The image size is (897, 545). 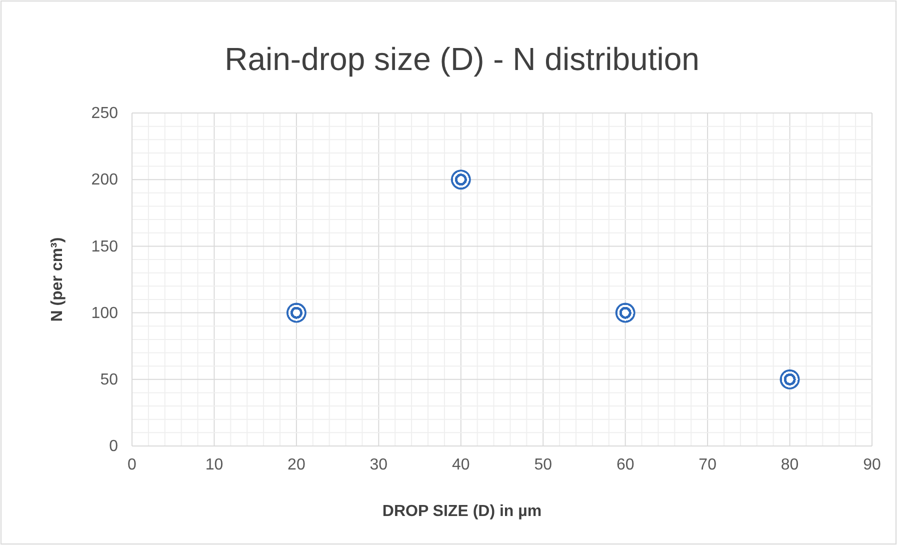 What do you see at coordinates (104, 113) in the screenshot?
I see `y-tick-label: 250` at bounding box center [104, 113].